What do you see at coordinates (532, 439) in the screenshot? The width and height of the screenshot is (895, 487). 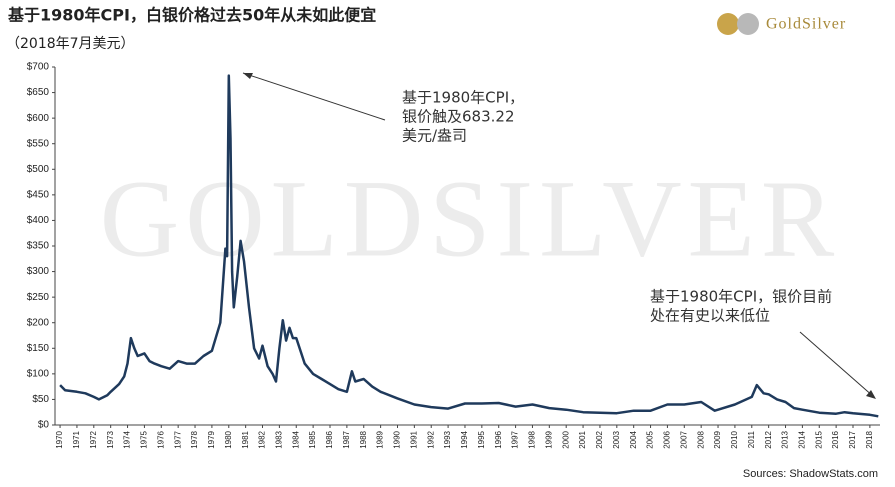 I see `x-tick-label: 1998` at bounding box center [532, 439].